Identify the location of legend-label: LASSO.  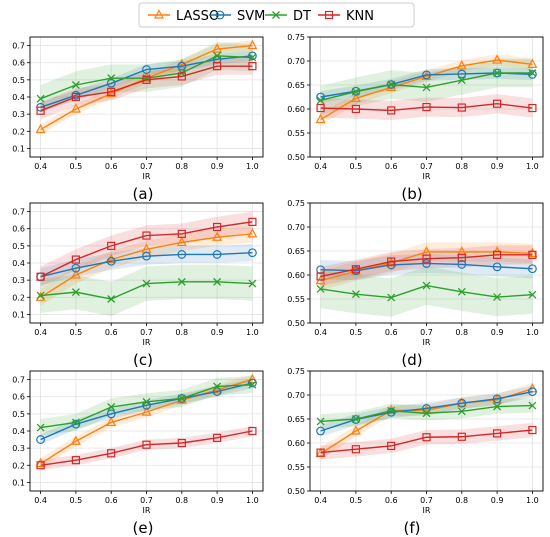
(197, 16).